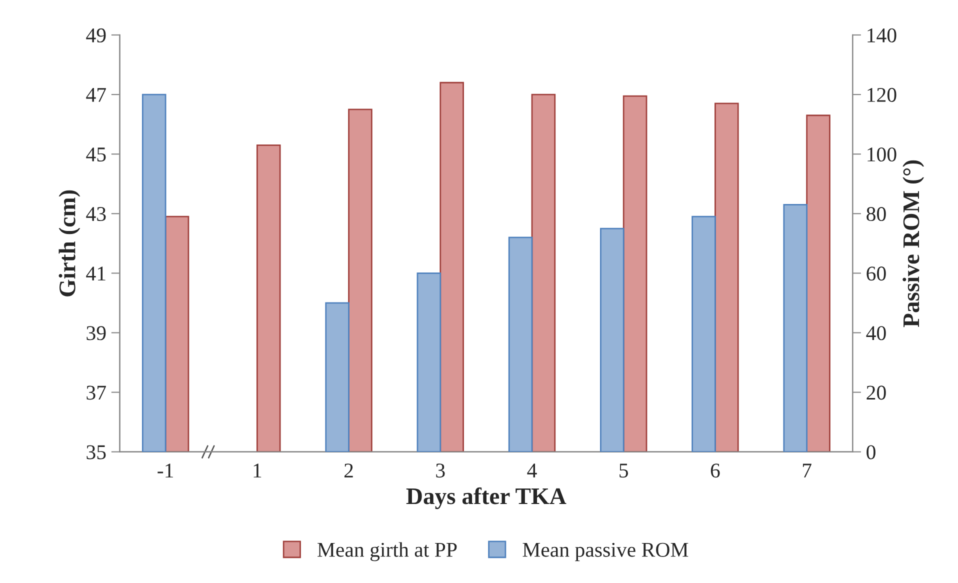 This screenshot has height=583, width=958. I want to click on y-tick-label: 43, so click(96, 214).